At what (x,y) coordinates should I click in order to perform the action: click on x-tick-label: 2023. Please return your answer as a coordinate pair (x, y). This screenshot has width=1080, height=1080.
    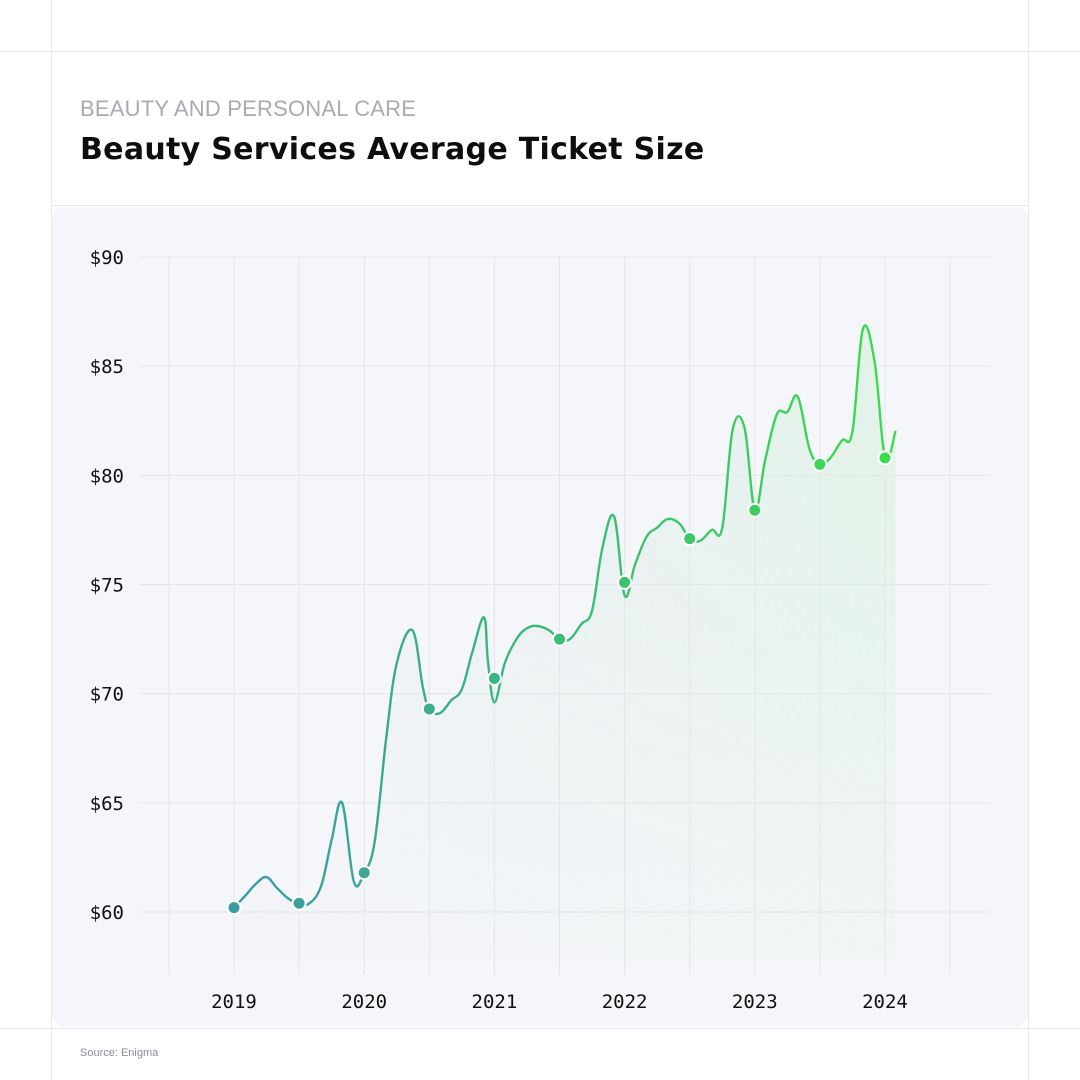
    Looking at the image, I should click on (755, 1002).